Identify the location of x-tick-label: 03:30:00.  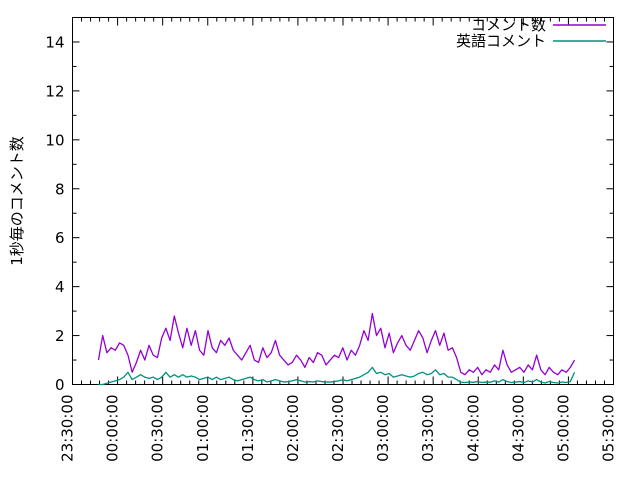
(428, 428).